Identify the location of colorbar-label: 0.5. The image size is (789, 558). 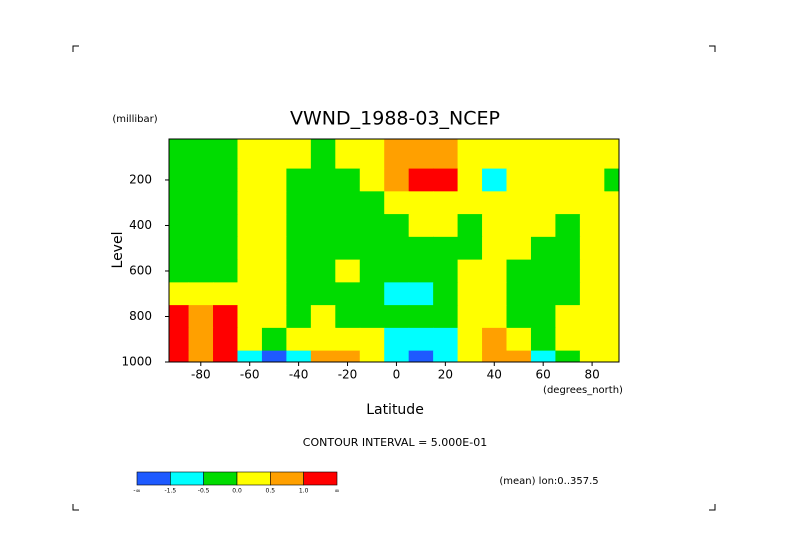
(271, 491).